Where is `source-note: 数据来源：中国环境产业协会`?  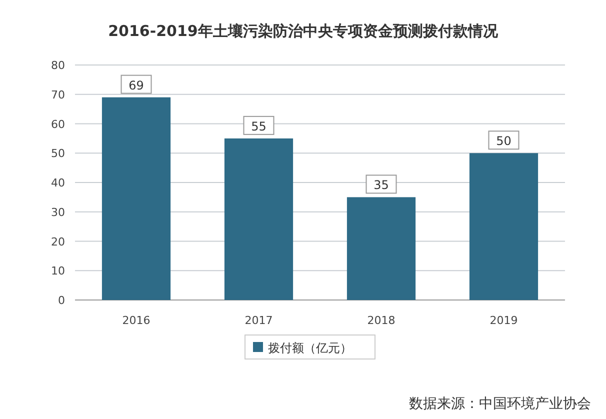
source-note: 数据来源：中国环境产业协会 is located at coordinates (500, 404).